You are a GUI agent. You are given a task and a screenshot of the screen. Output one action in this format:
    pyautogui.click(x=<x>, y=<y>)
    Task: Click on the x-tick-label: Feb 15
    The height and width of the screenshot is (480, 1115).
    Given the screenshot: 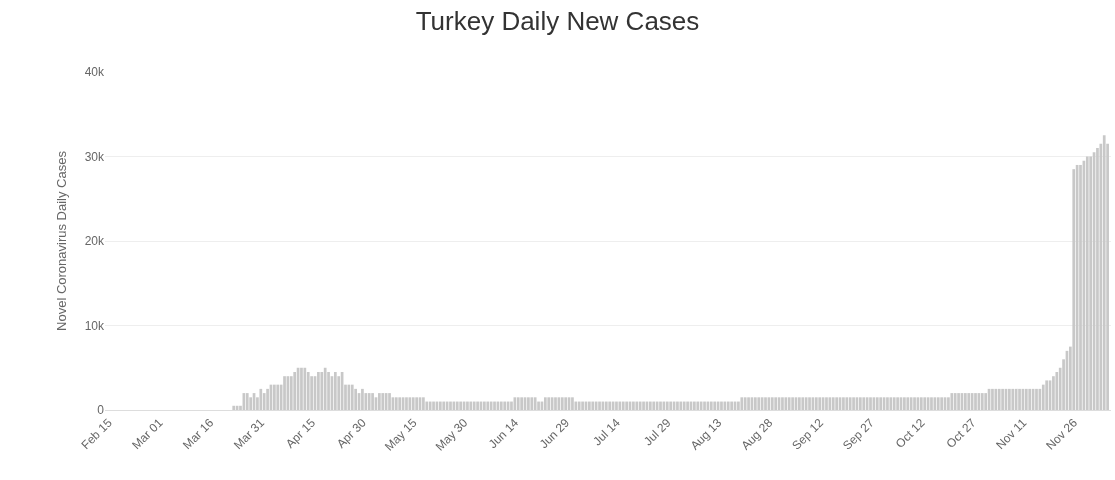 What is the action you would take?
    pyautogui.click(x=96, y=434)
    